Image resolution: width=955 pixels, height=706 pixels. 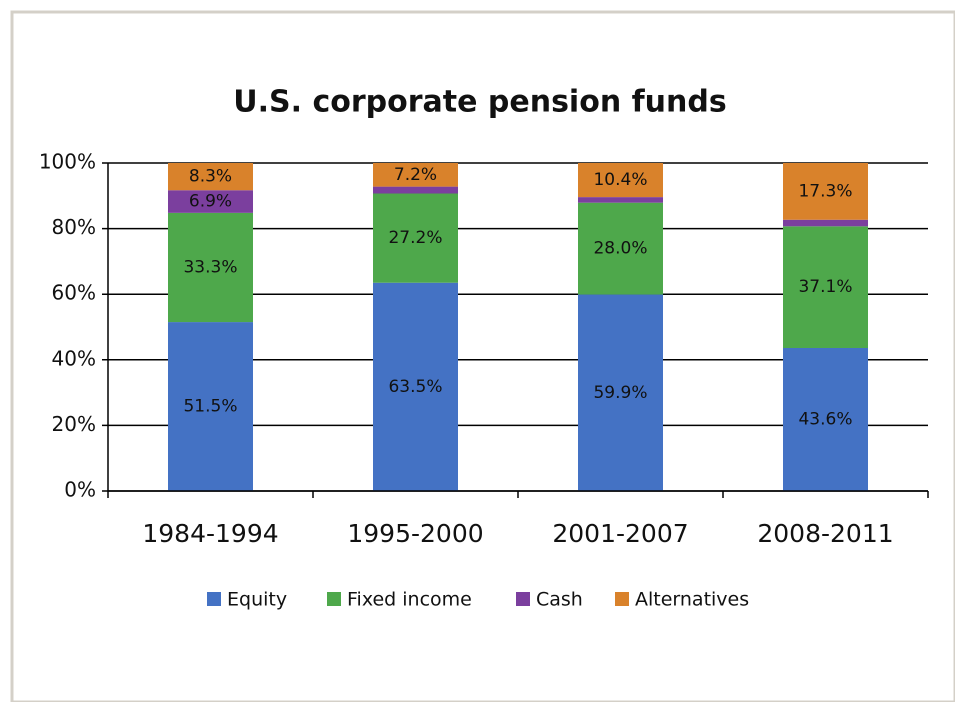 I want to click on data-label: 43.6%, so click(x=825, y=419).